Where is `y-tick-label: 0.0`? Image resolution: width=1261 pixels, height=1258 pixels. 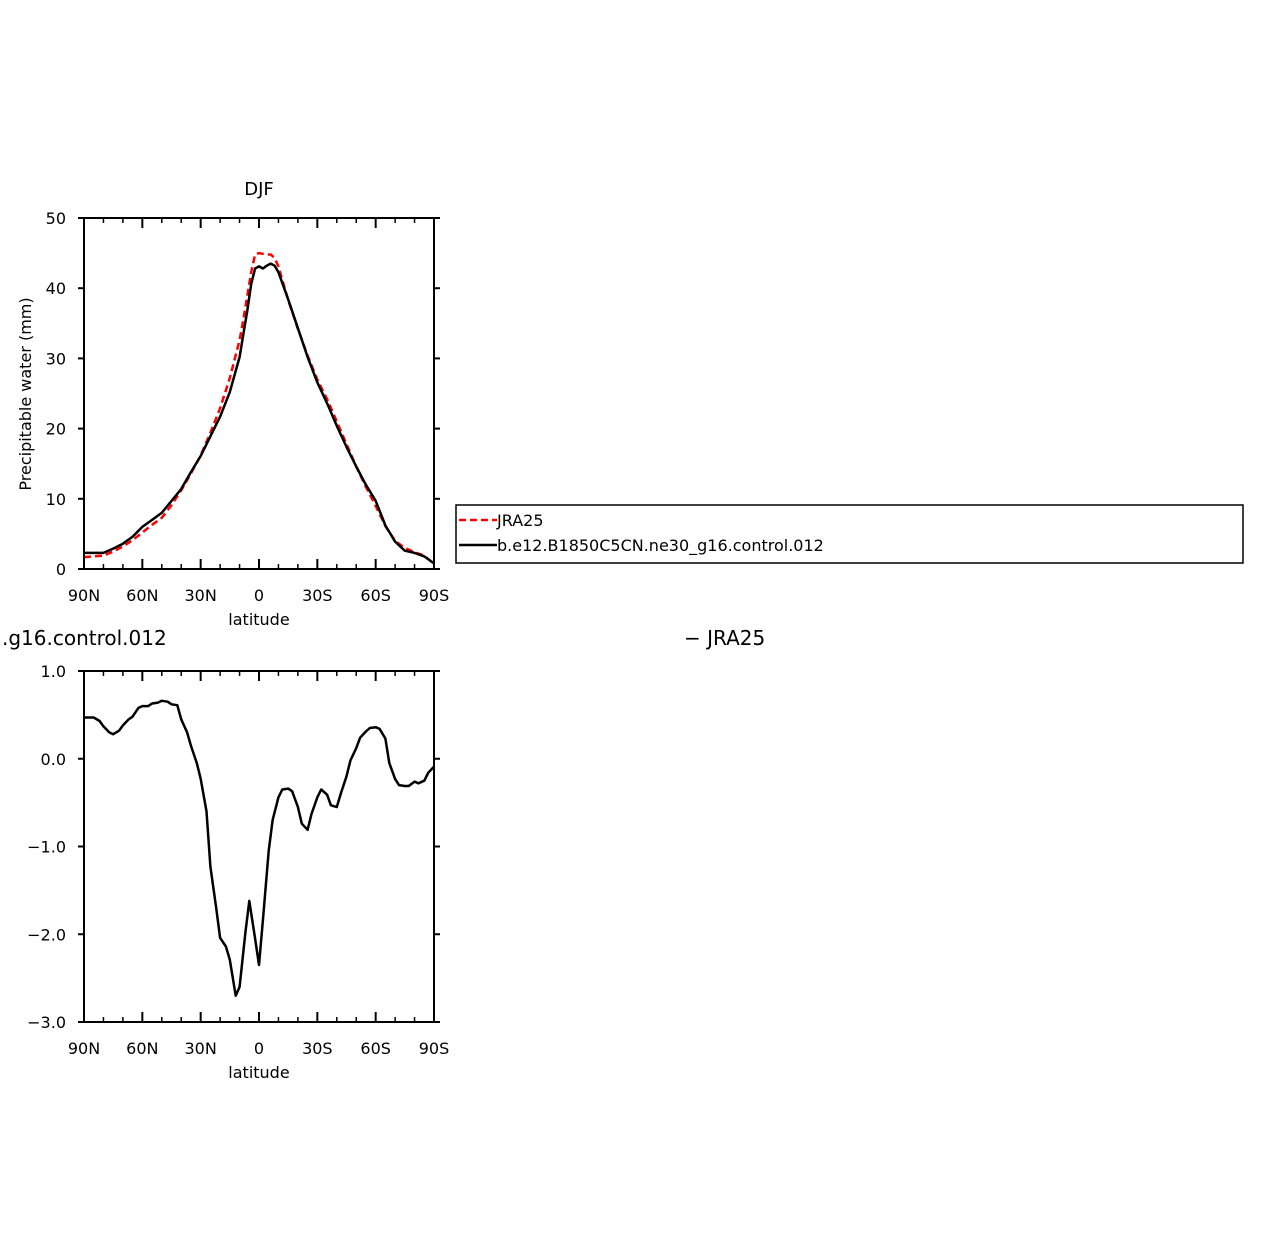
y-tick-label: 0.0 is located at coordinates (53, 759).